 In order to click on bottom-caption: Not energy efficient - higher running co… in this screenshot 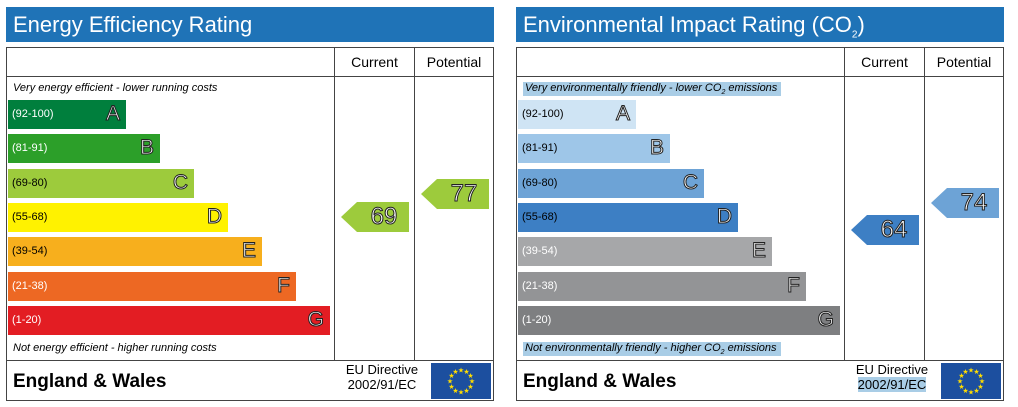, I will do `click(115, 348)`.